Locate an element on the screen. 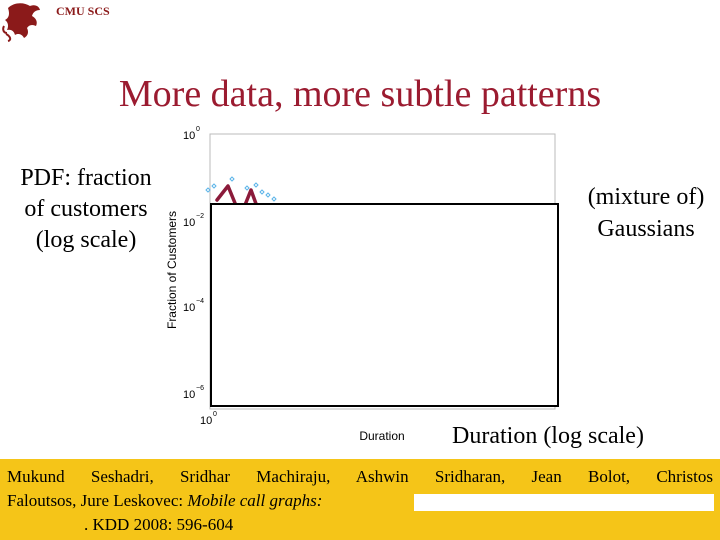 Image resolution: width=720 pixels, height=540 pixels. x-tick-exp: 0 is located at coordinates (215, 414).